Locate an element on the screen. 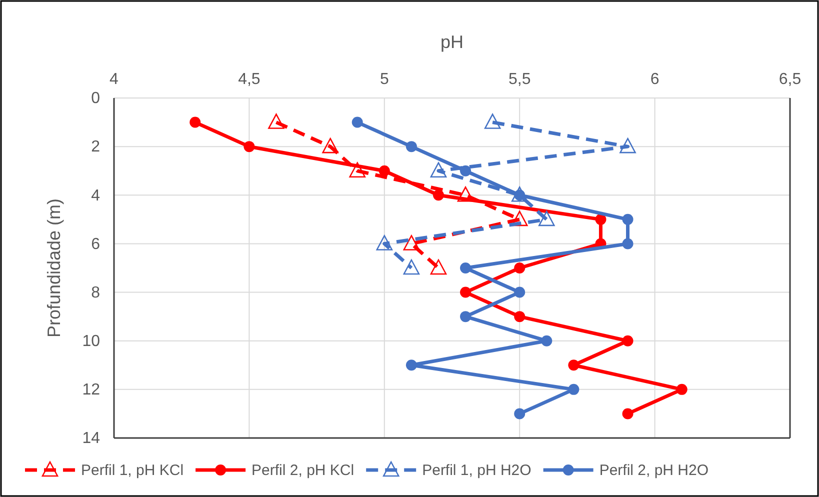 The height and width of the screenshot is (497, 819). x-tick-label: 4 is located at coordinates (114, 79).